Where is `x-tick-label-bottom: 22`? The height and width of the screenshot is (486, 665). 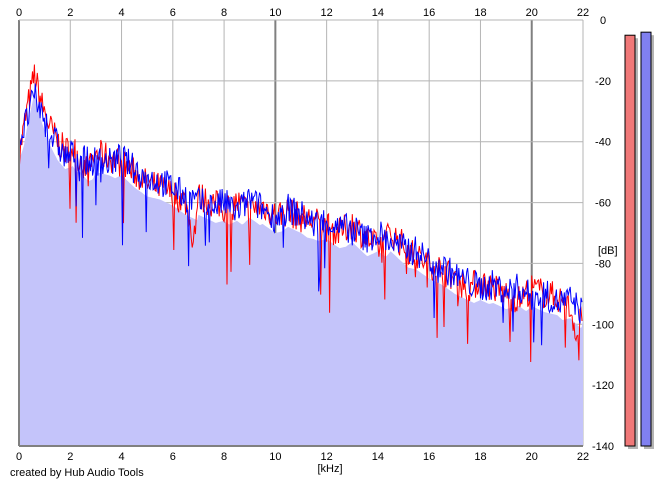 x-tick-label-bottom: 22 is located at coordinates (583, 457).